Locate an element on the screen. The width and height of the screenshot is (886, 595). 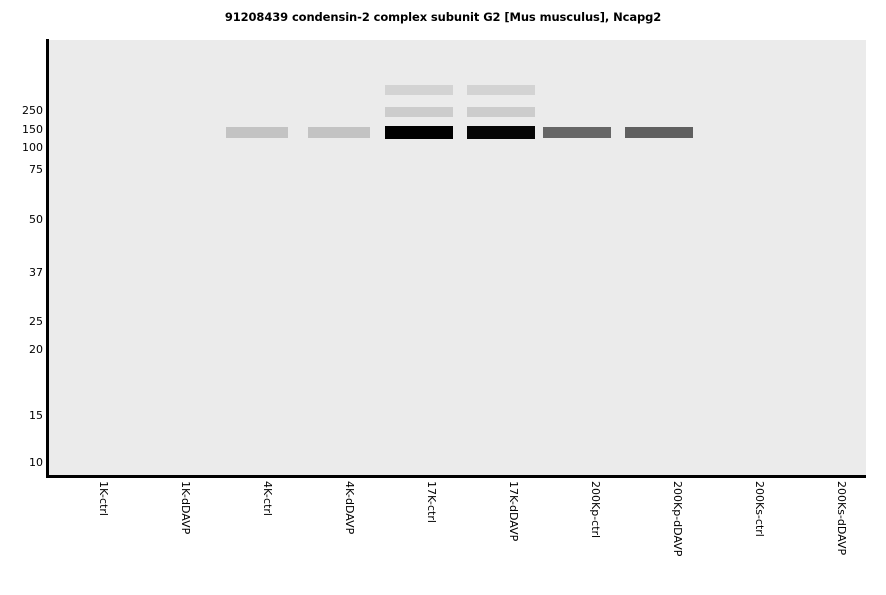
x-tick-label-4k-ctrl: 4K-ctrl is located at coordinates (267, 498).